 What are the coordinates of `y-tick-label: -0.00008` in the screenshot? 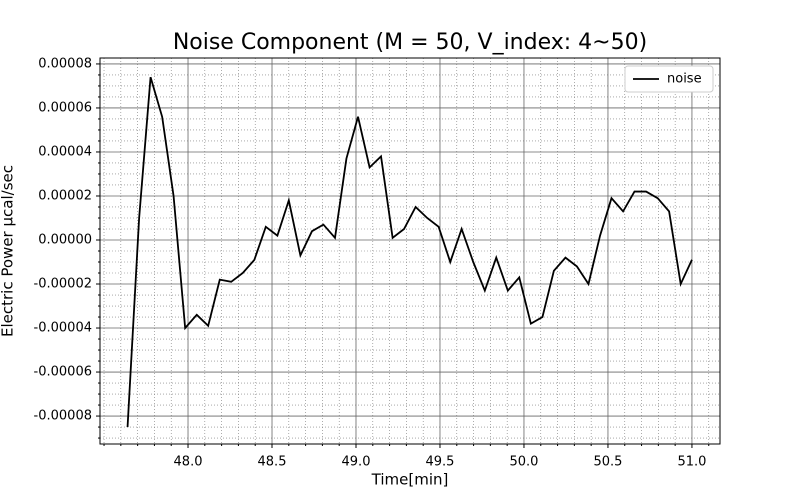 It's located at (63, 416).